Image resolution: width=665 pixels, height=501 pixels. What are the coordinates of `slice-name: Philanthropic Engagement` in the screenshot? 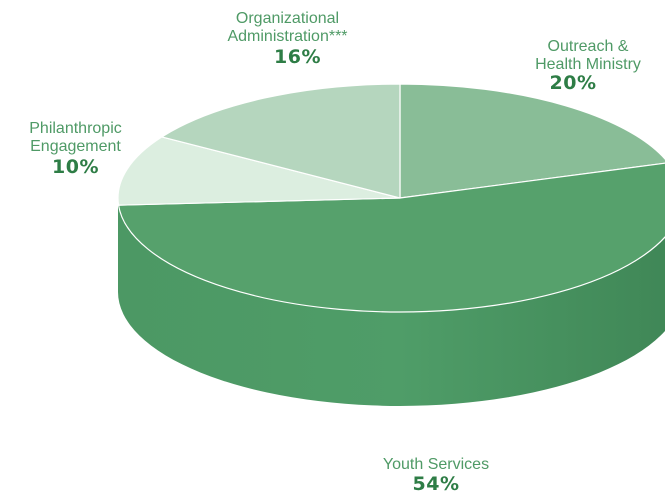 It's located at (75, 138).